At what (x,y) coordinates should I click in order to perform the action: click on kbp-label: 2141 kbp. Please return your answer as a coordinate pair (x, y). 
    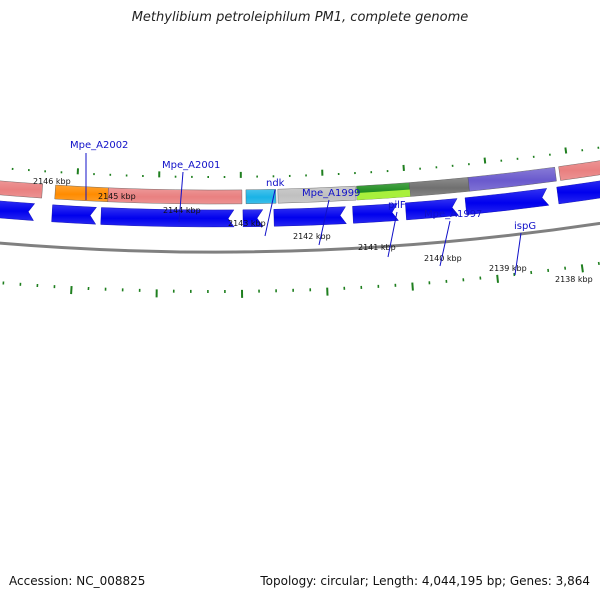
    Looking at the image, I should click on (377, 247).